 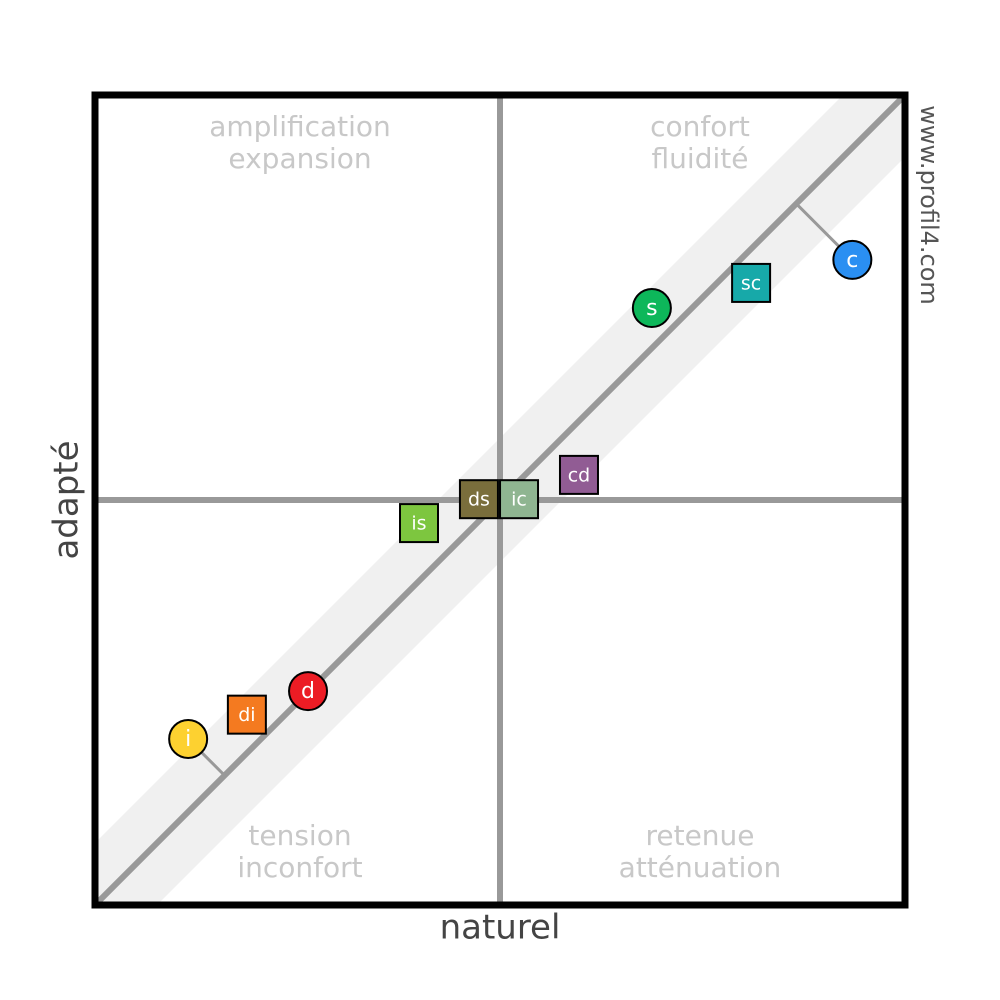 I want to click on point-label: d, so click(x=308, y=691).